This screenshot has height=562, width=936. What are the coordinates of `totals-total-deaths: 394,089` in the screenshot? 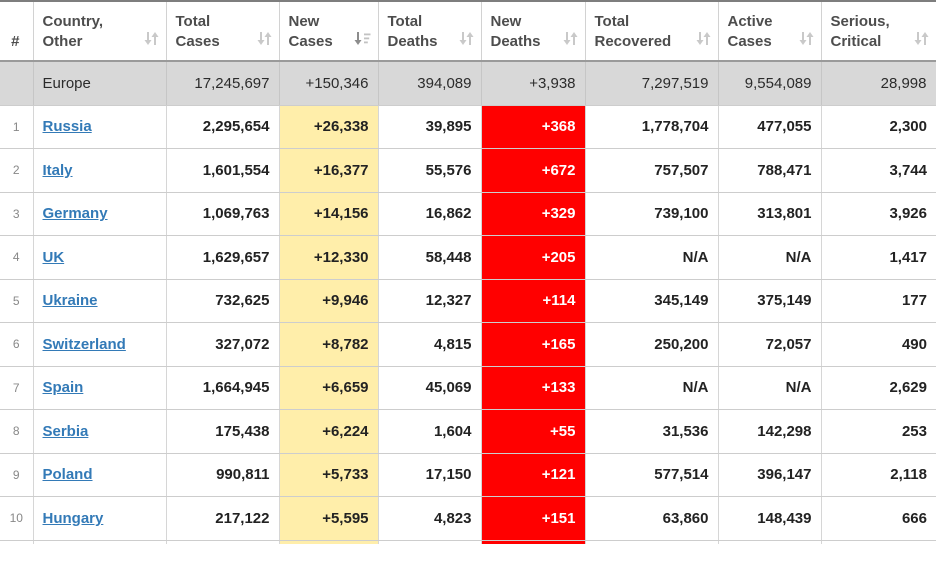 It's located at (430, 83).